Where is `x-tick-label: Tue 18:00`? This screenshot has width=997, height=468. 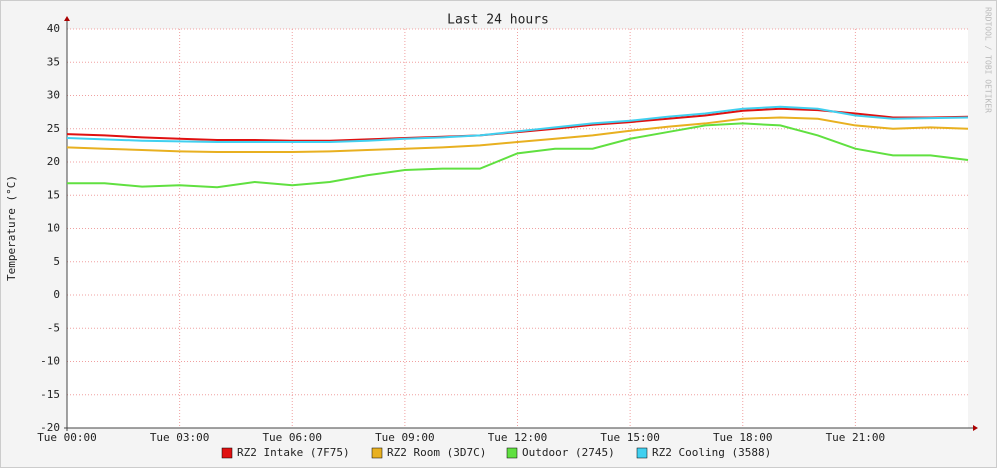 x-tick-label: Tue 18:00 is located at coordinates (743, 437).